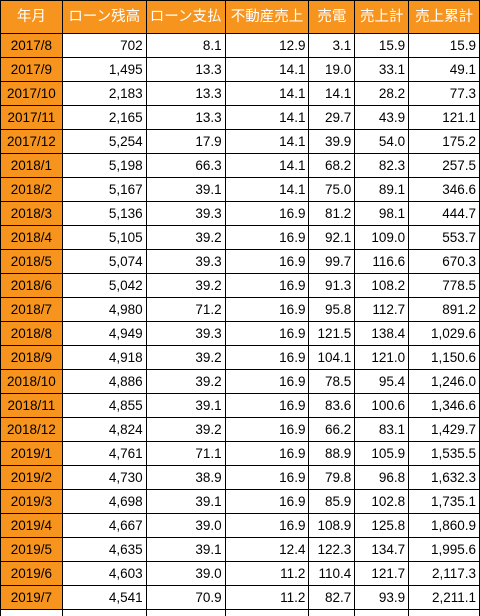 This screenshot has width=480, height=616. I want to click on table-row: 2019/5 4,635 39.1 12.4 122.3 134.7 1,995.6, so click(240, 549).